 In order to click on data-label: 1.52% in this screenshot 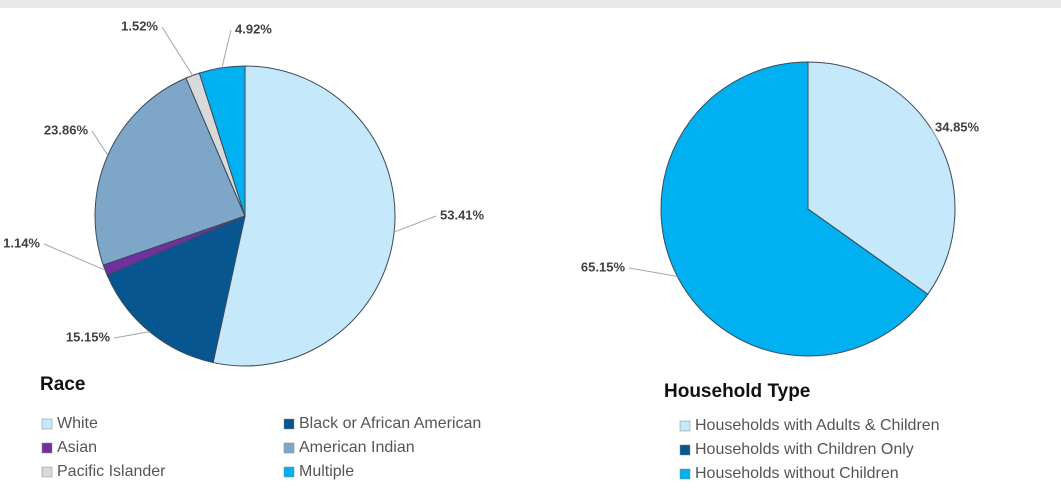, I will do `click(139, 25)`.